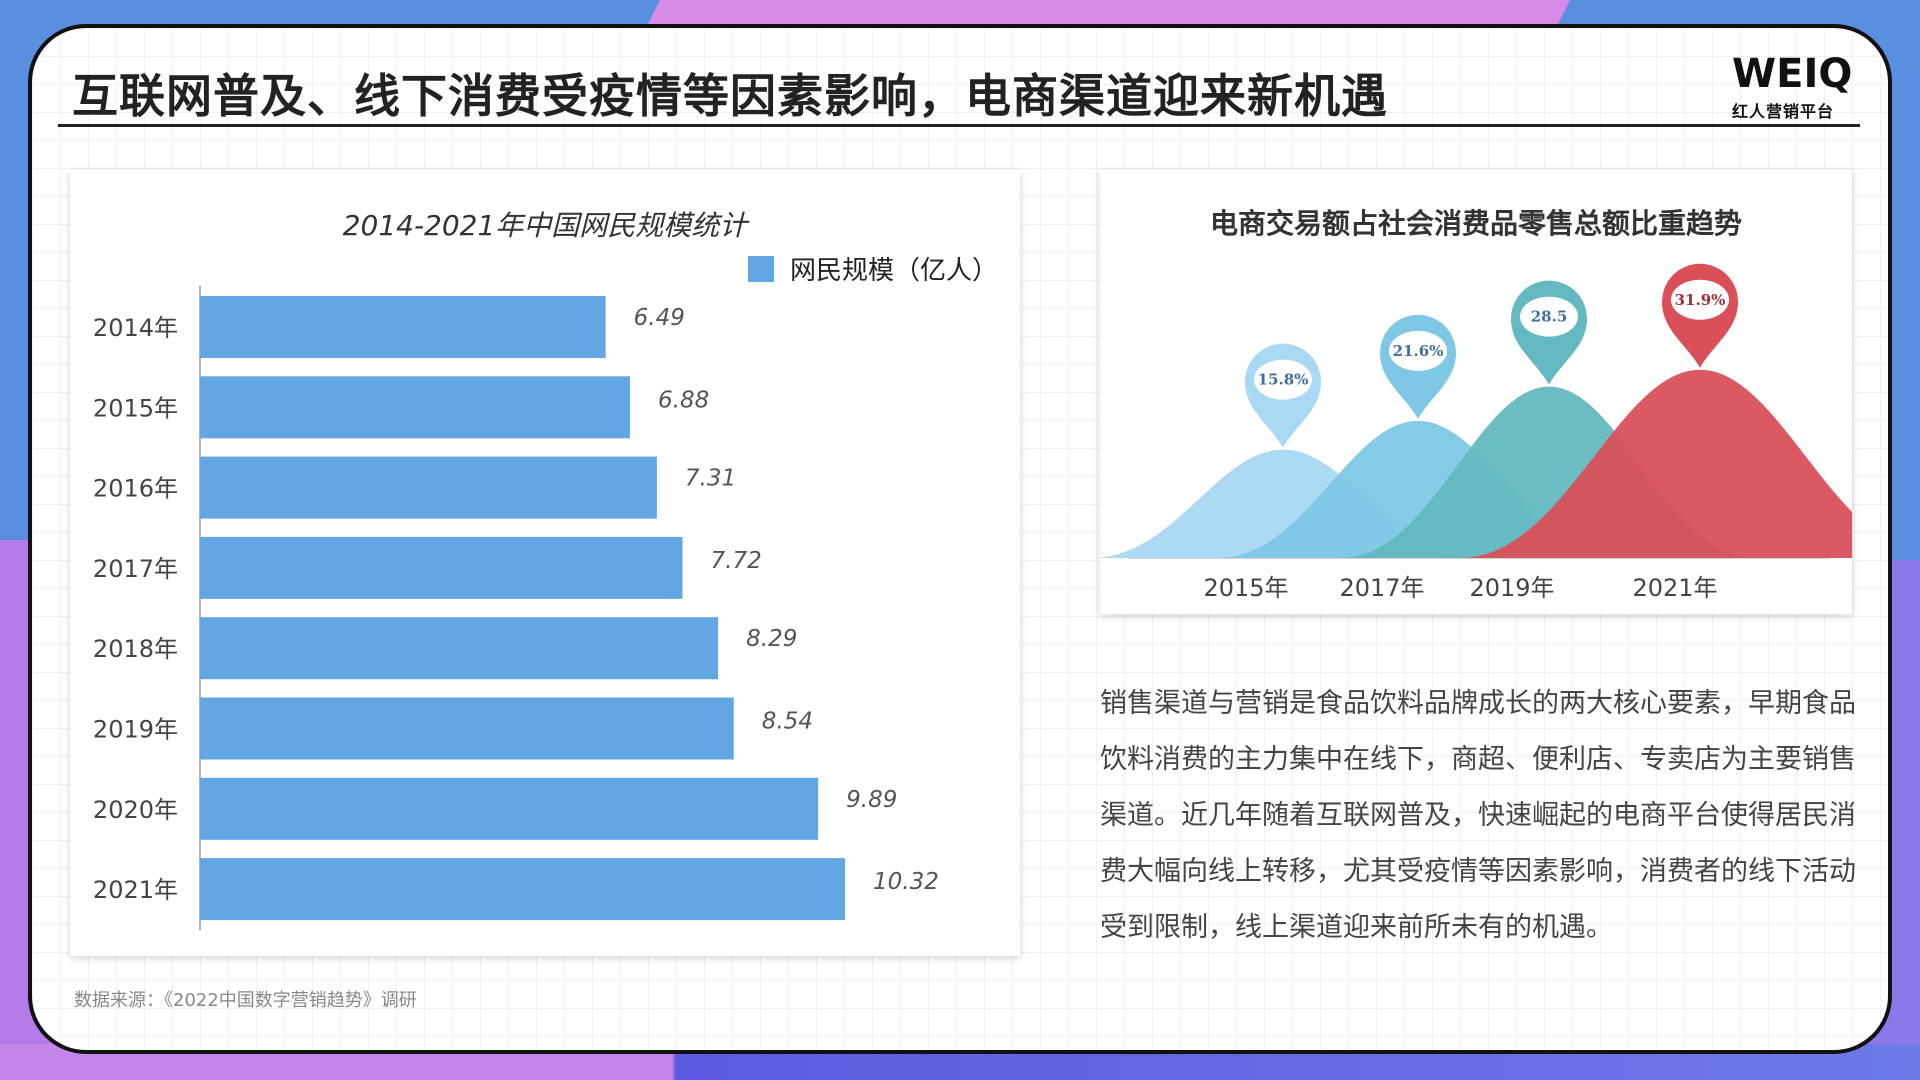 The width and height of the screenshot is (1920, 1080). I want to click on logo-subtitle: 红人营销平台, so click(1783, 111).